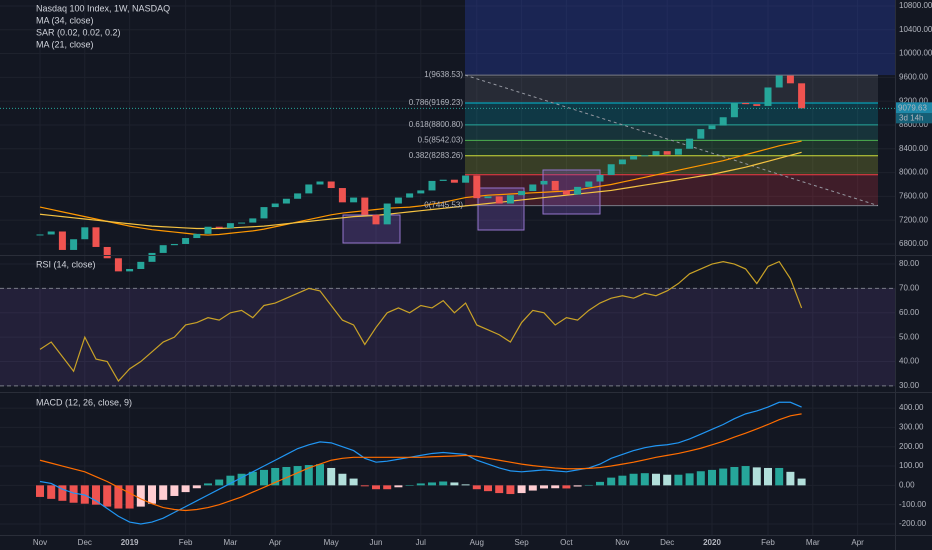  I want to click on x-tick-label: Dec, so click(85, 542).